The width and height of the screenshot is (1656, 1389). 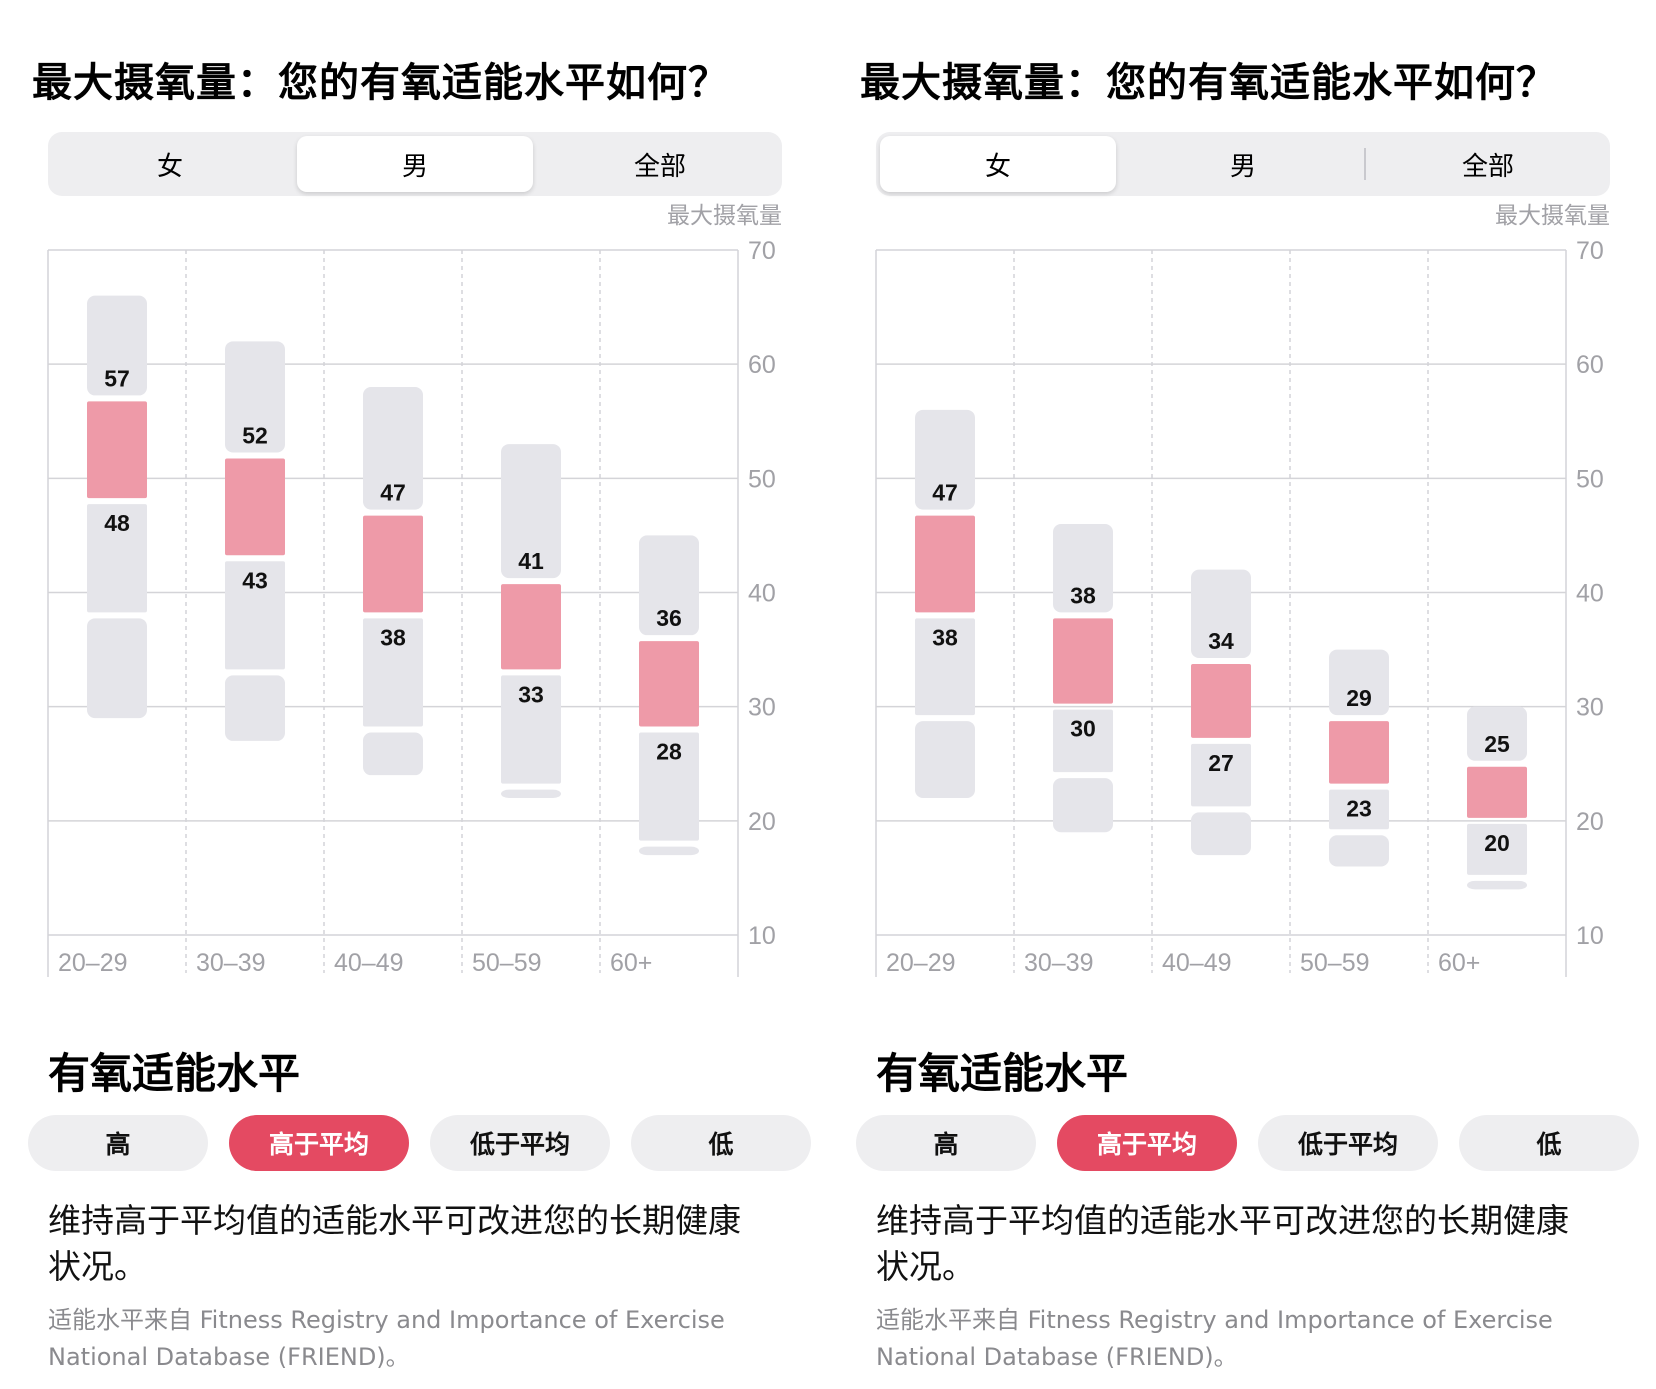 I want to click on y-tick-label: 60, so click(x=1590, y=365).